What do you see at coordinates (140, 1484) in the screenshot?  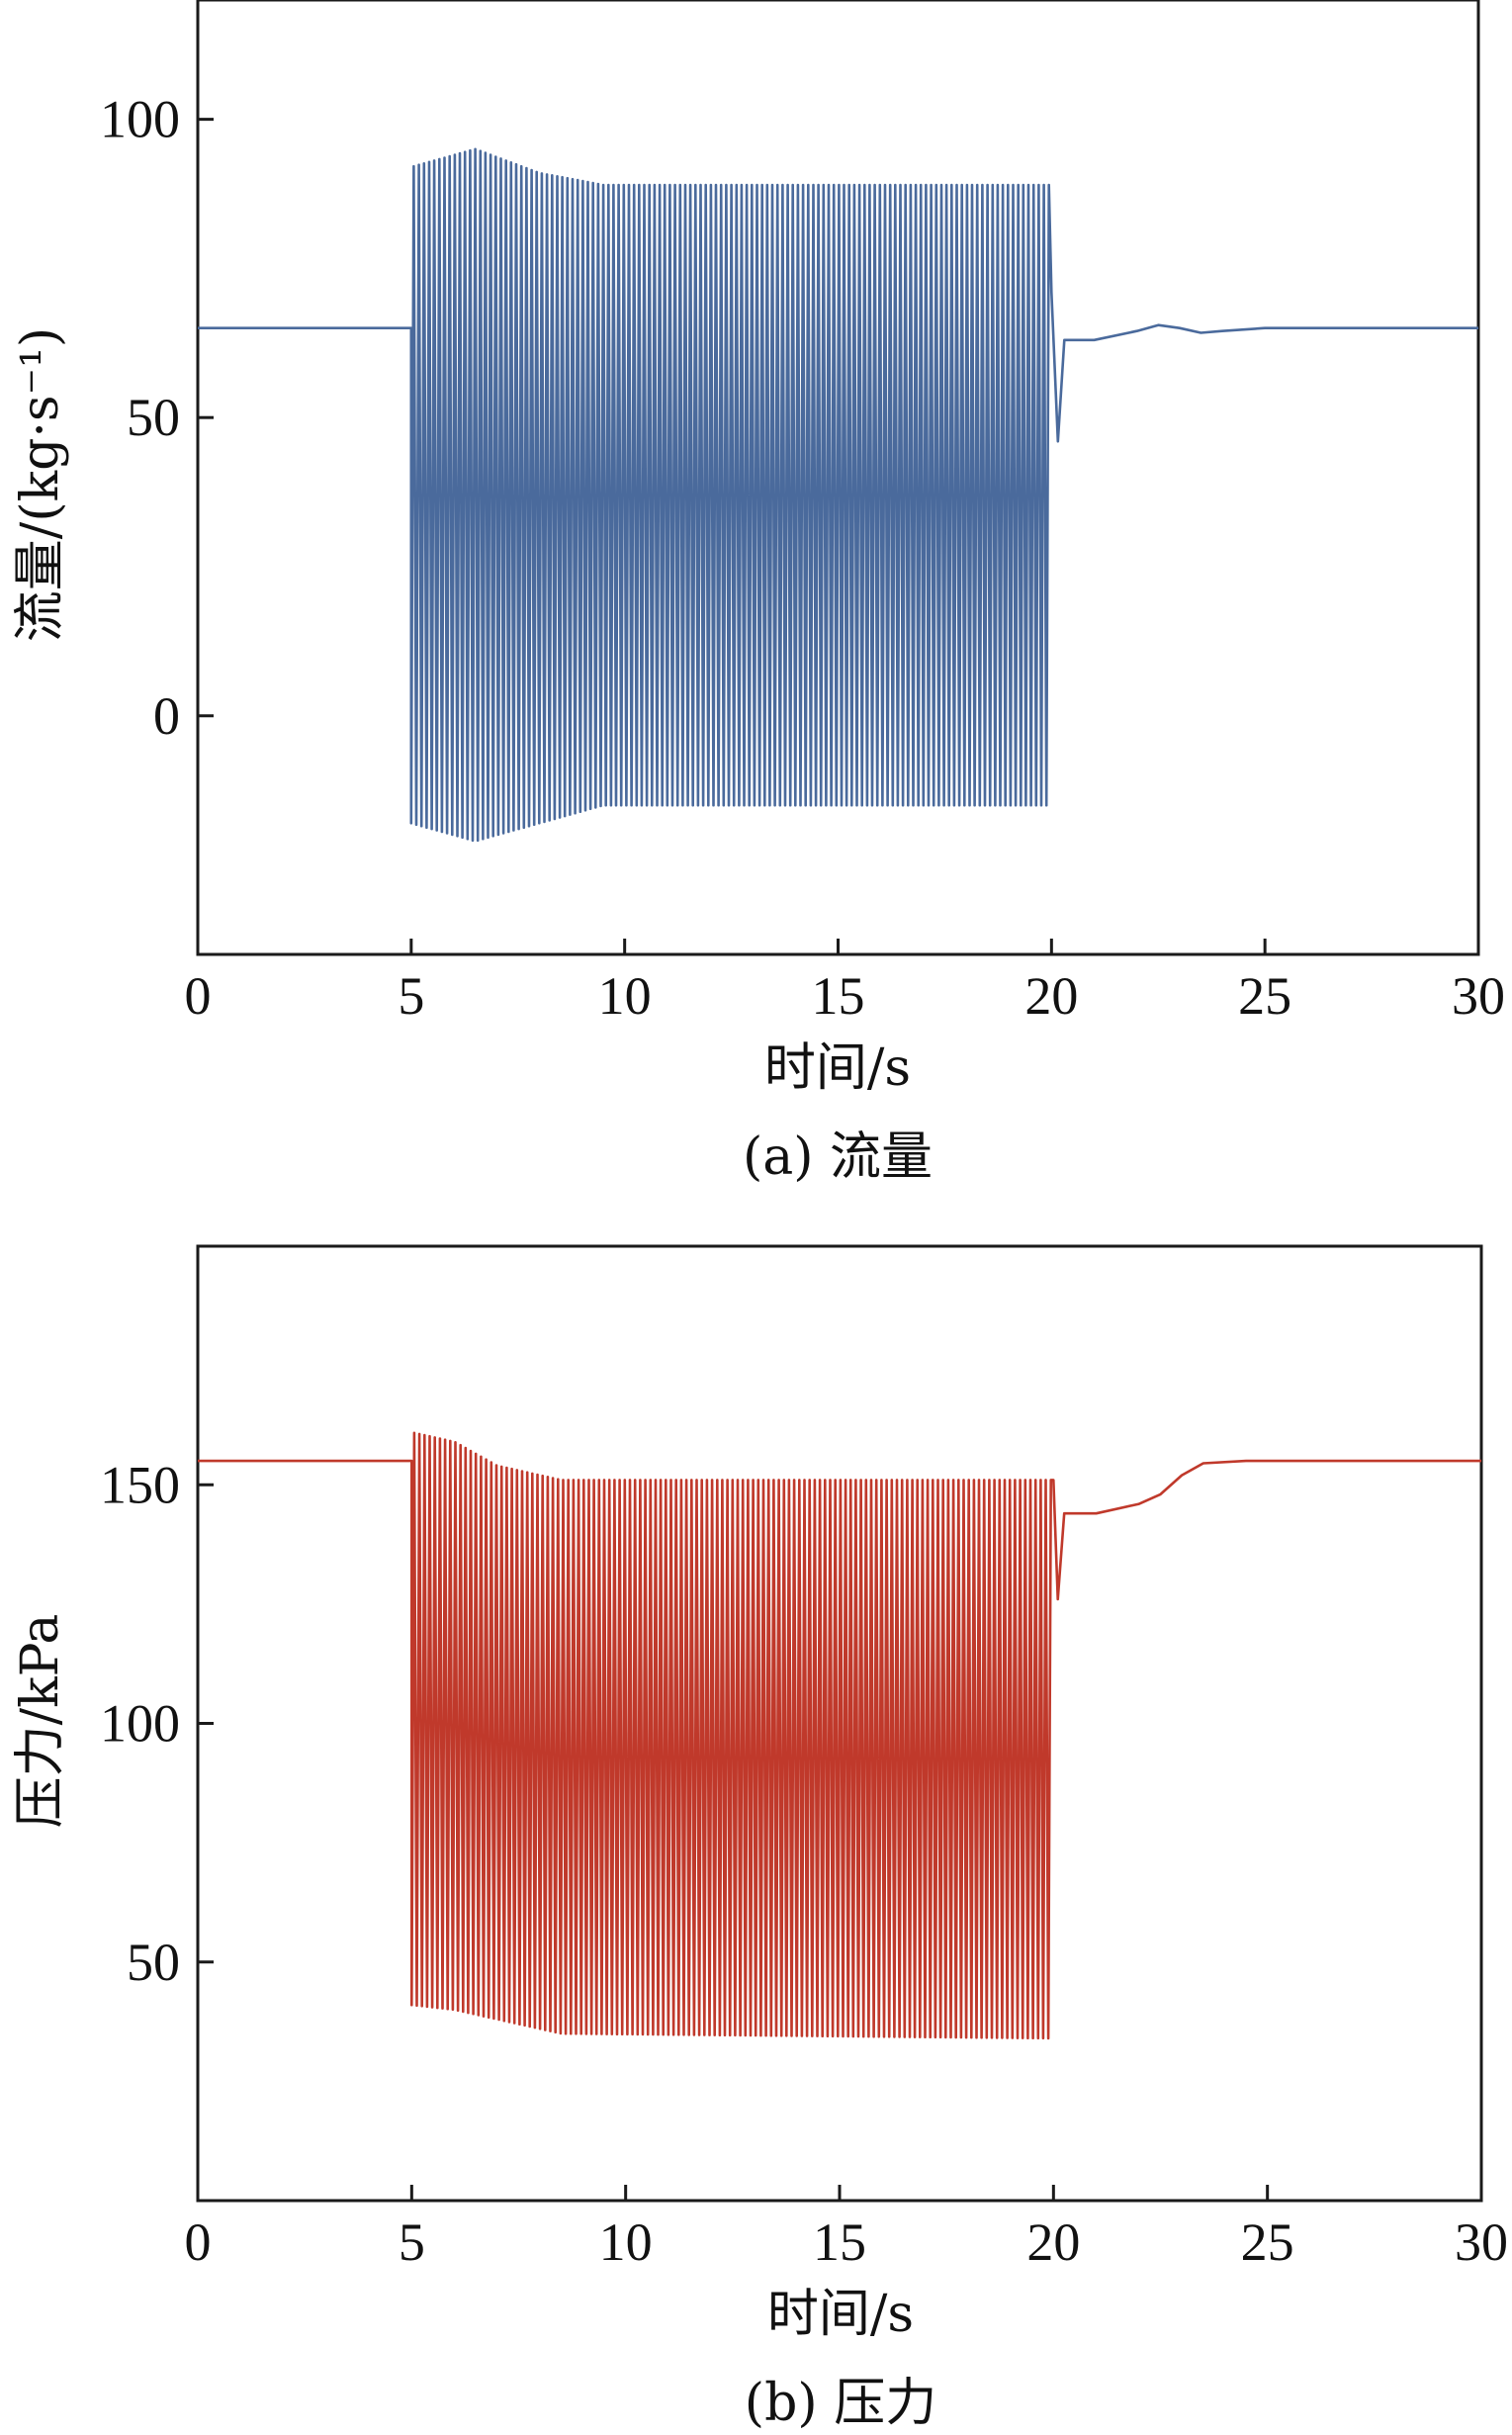 I see `y-tick-label: 150` at bounding box center [140, 1484].